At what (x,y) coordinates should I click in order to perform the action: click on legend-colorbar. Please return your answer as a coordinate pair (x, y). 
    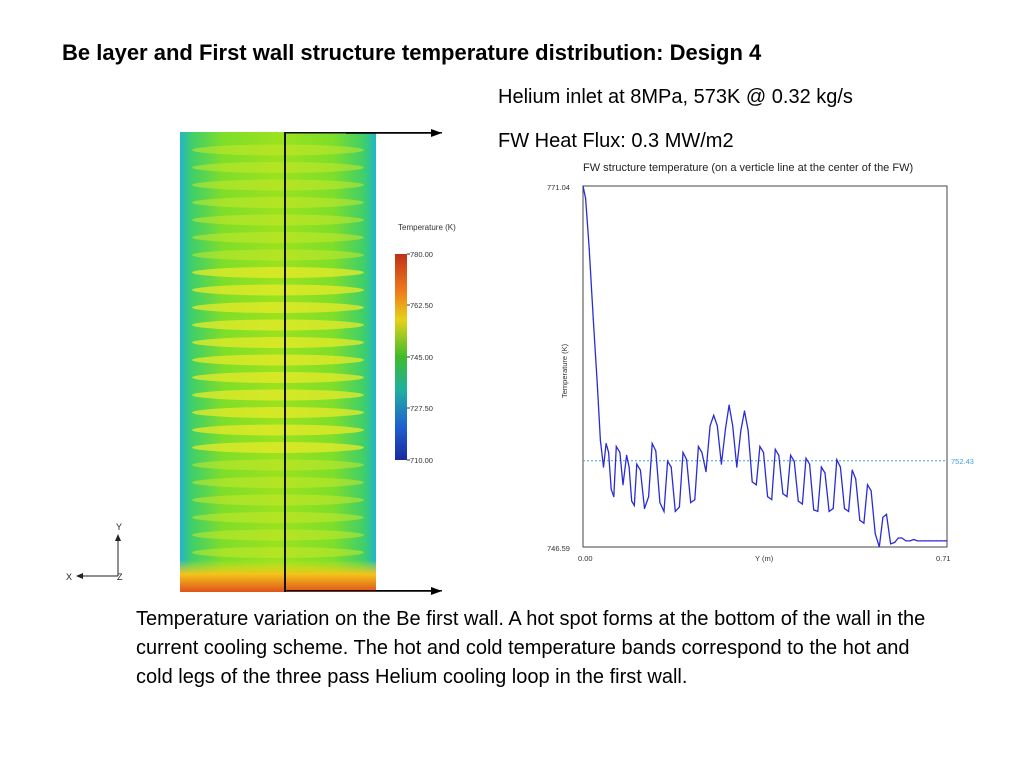
    Looking at the image, I should click on (401, 357).